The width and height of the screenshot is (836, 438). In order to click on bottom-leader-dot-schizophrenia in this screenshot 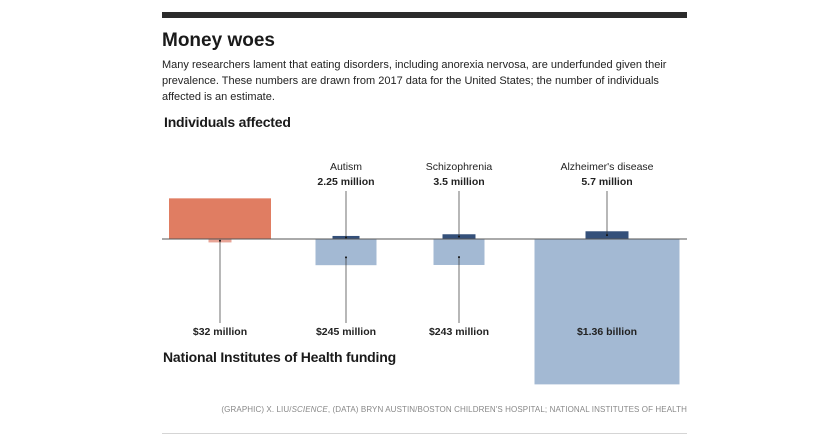, I will do `click(459, 257)`.